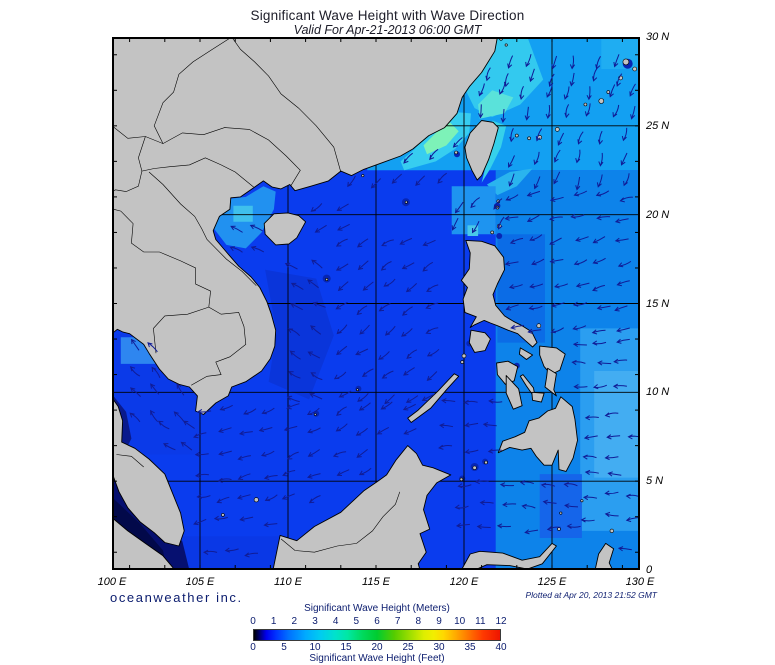 The image size is (775, 665). Describe the element at coordinates (617, 424) in the screenshot. I see `pacific-lightest` at that location.